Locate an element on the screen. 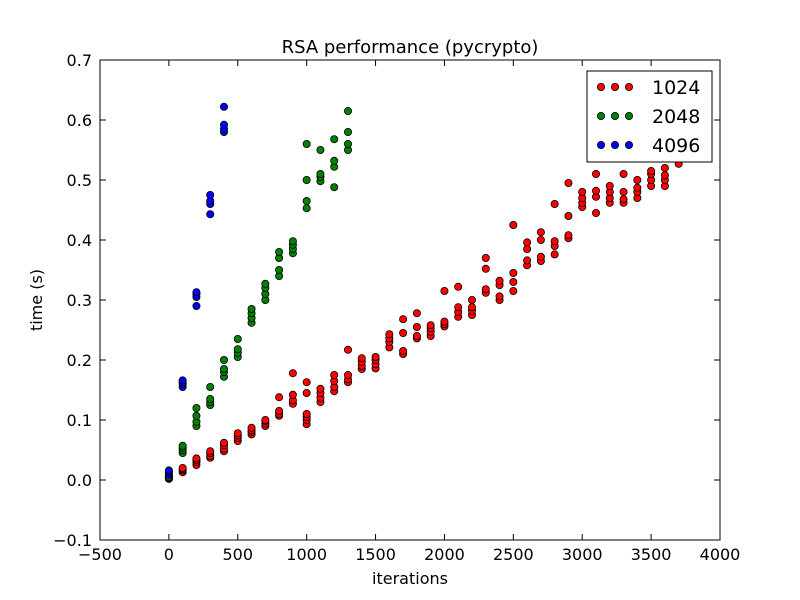 Image resolution: width=800 pixels, height=600 pixels. legend-box is located at coordinates (649, 116).